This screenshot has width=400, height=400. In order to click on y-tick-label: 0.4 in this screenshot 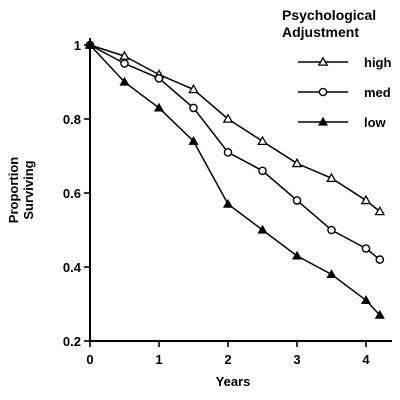, I will do `click(72, 267)`.